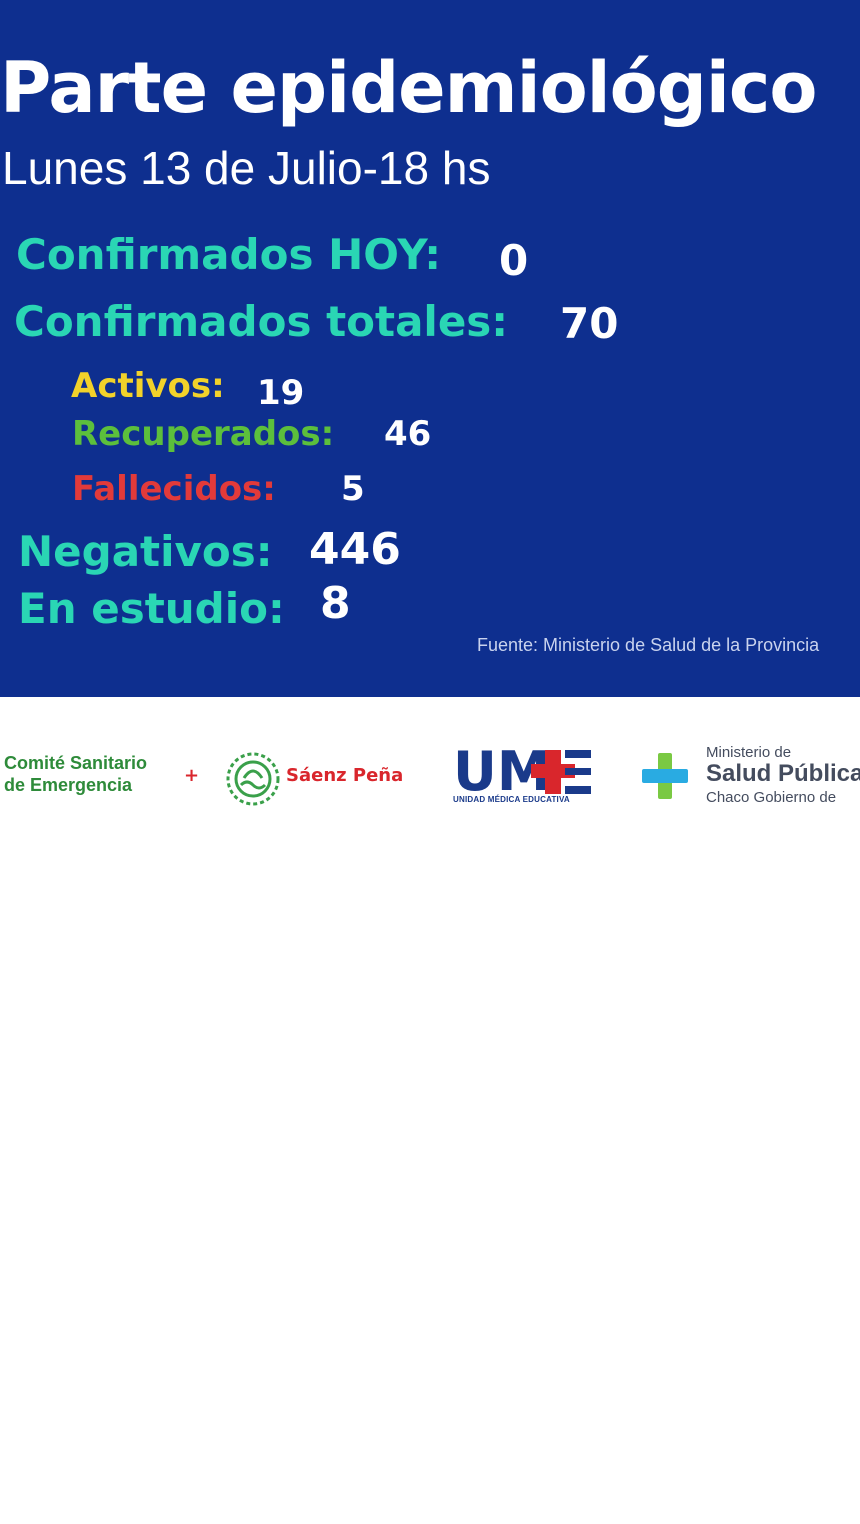 This screenshot has height=1524, width=860. What do you see at coordinates (261, 321) in the screenshot?
I see `confirmados-totales-label: Confirmados totales:` at bounding box center [261, 321].